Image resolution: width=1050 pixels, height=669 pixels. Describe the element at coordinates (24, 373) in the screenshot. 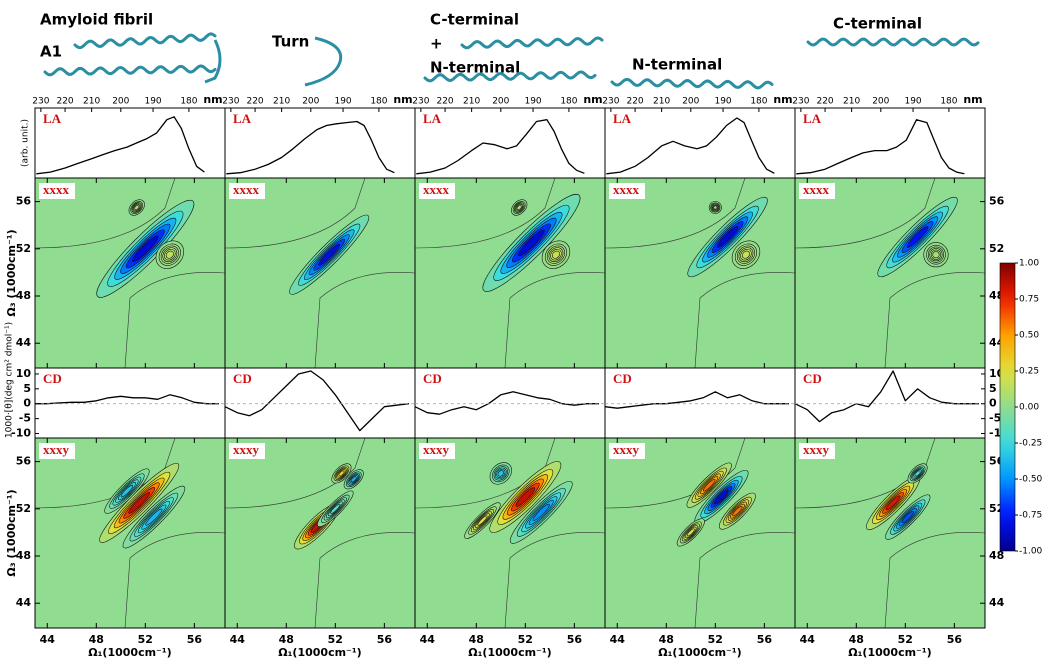

I see `y-tick-label: 10` at that location.